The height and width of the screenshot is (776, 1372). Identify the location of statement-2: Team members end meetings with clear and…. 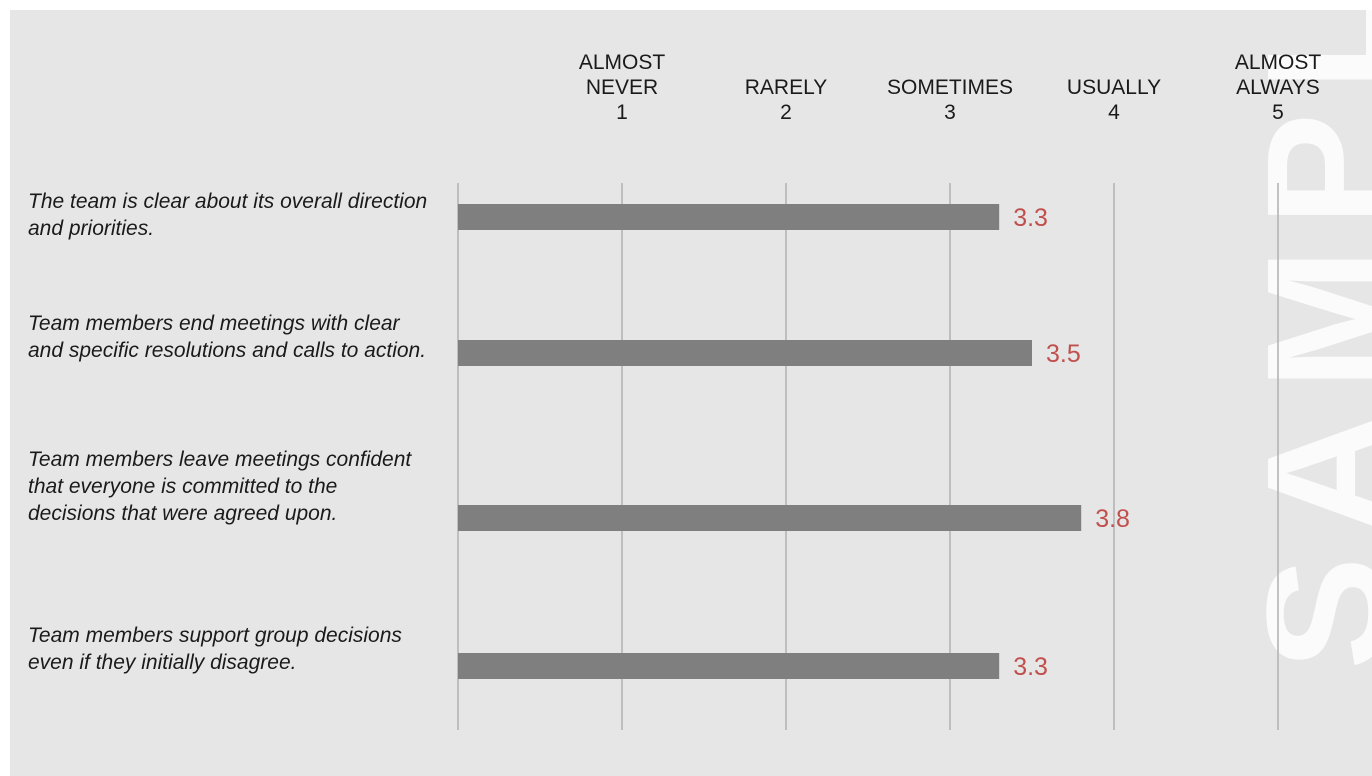
(227, 337).